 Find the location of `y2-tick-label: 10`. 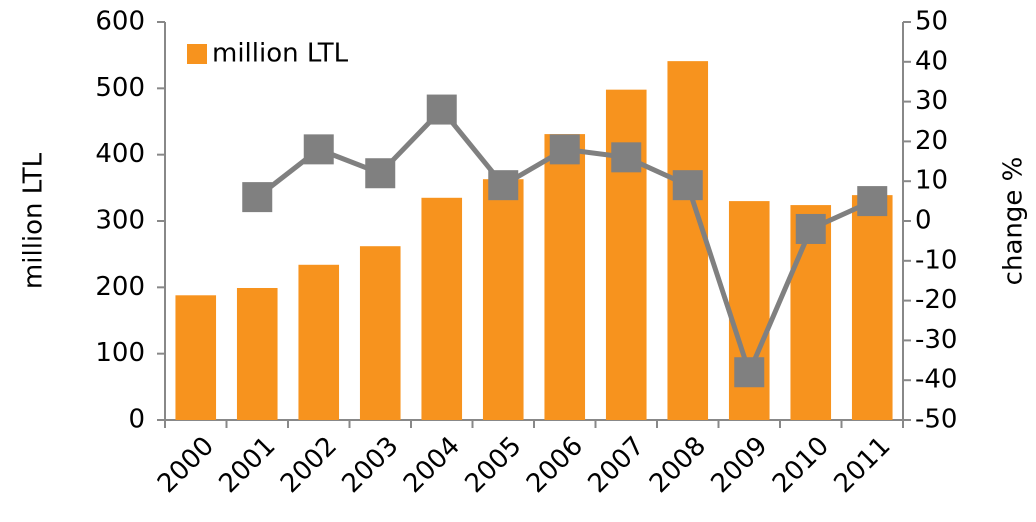

y2-tick-label: 10 is located at coordinates (931, 181).